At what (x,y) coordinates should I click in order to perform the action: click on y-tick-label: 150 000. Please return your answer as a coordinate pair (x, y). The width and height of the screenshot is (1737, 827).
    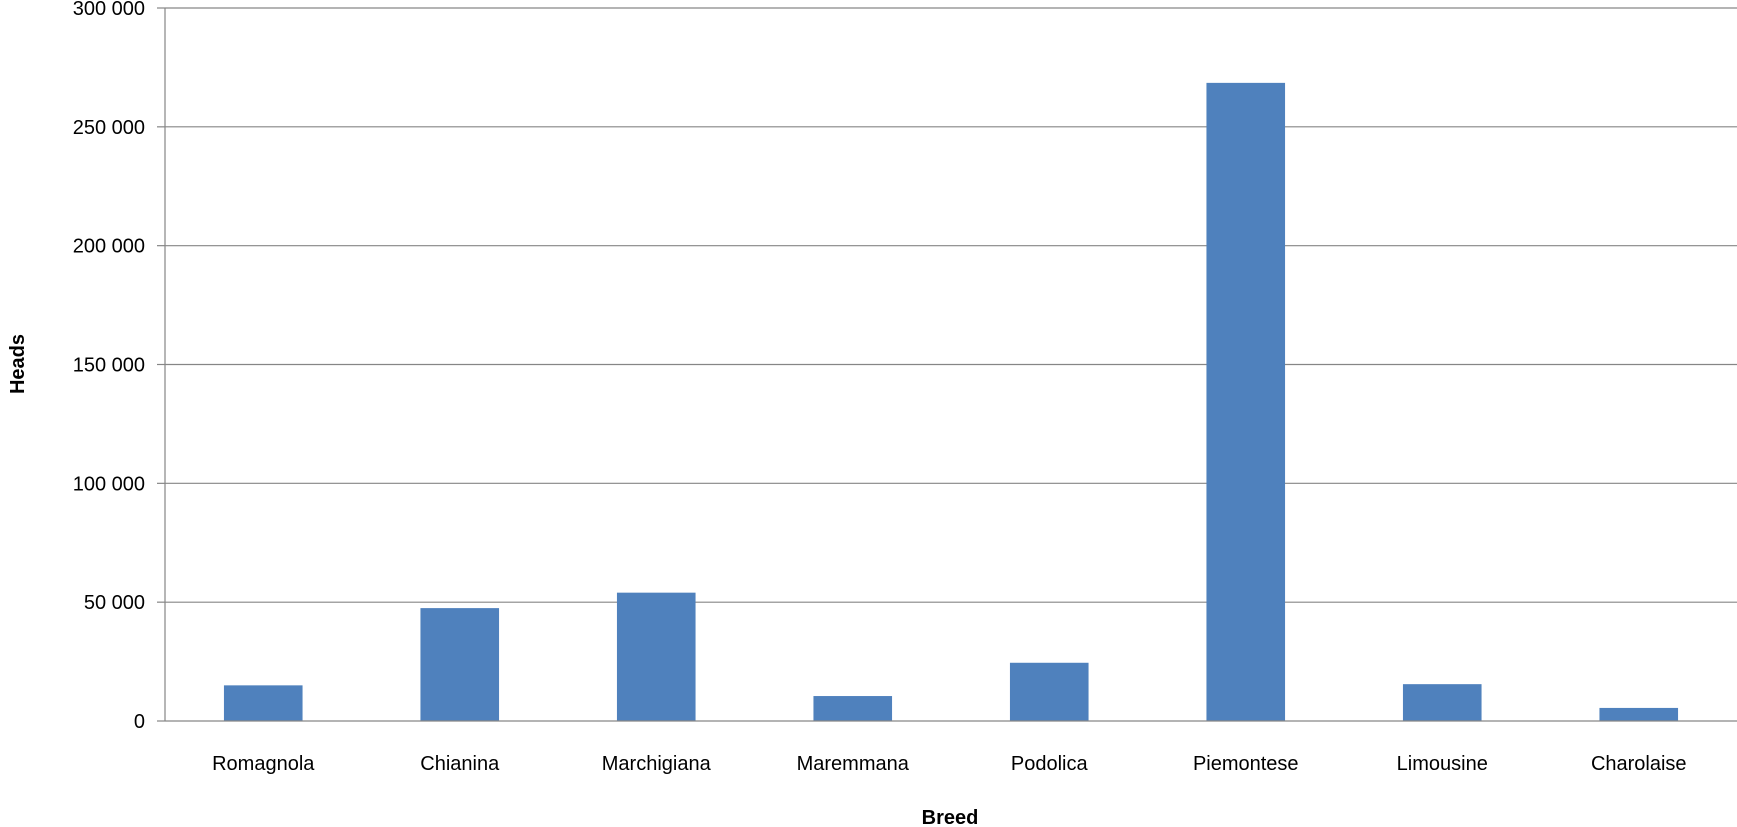
    Looking at the image, I should click on (109, 366).